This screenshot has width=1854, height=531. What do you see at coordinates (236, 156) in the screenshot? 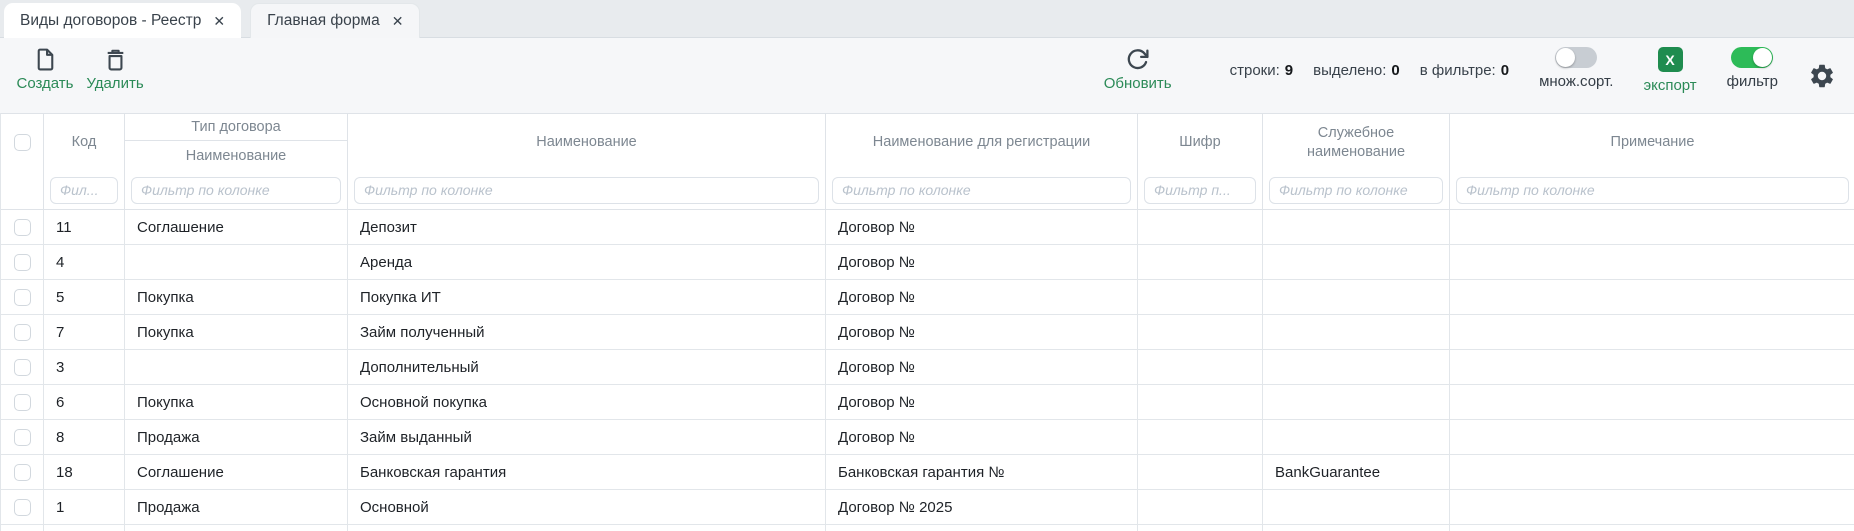
I see `column-header-type-name: Наименование` at bounding box center [236, 156].